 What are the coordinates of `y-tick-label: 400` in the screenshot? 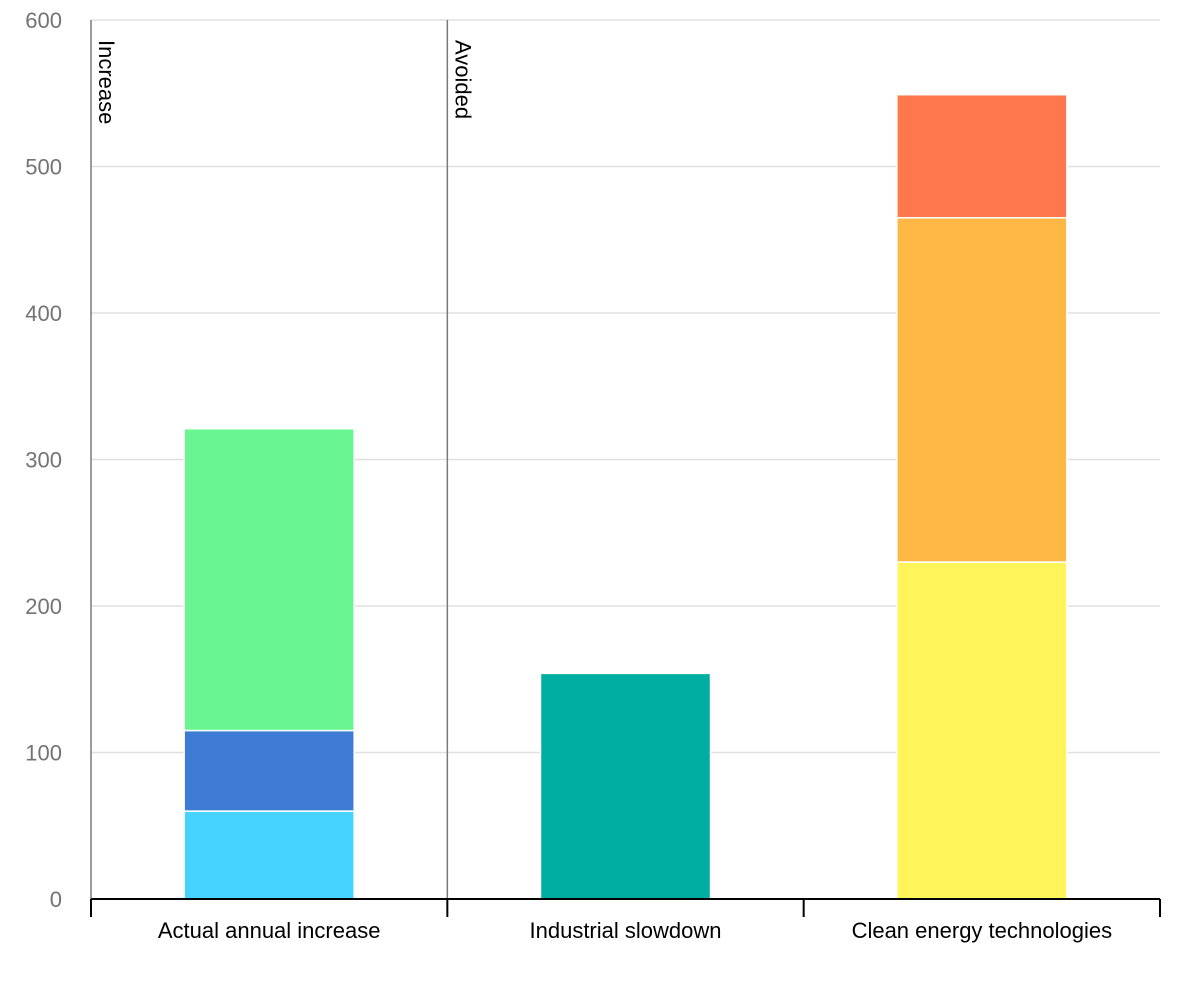 It's located at (43, 313).